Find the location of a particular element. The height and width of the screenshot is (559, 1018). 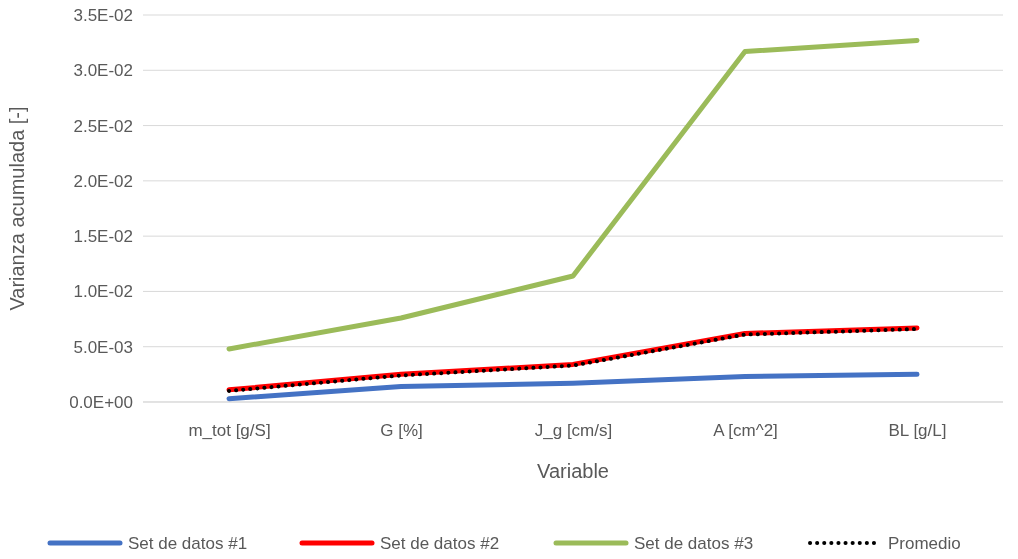

y-tick-label: 3.5E-02 is located at coordinates (103, 15).